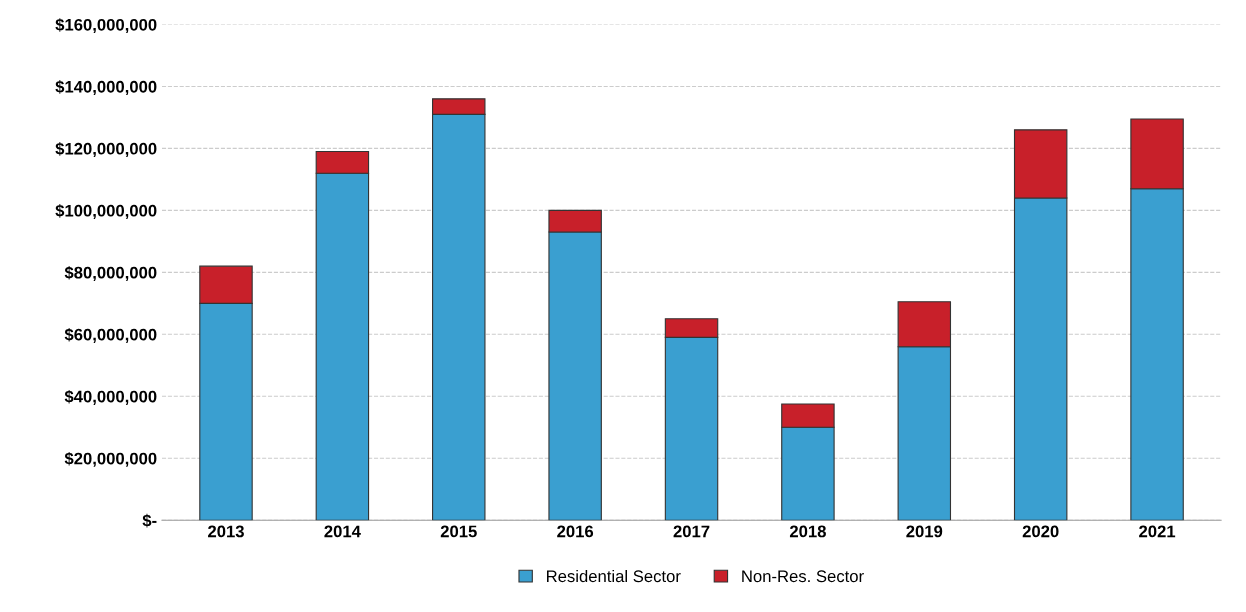  What do you see at coordinates (226, 531) in the screenshot?
I see `x-tick-label: 2013` at bounding box center [226, 531].